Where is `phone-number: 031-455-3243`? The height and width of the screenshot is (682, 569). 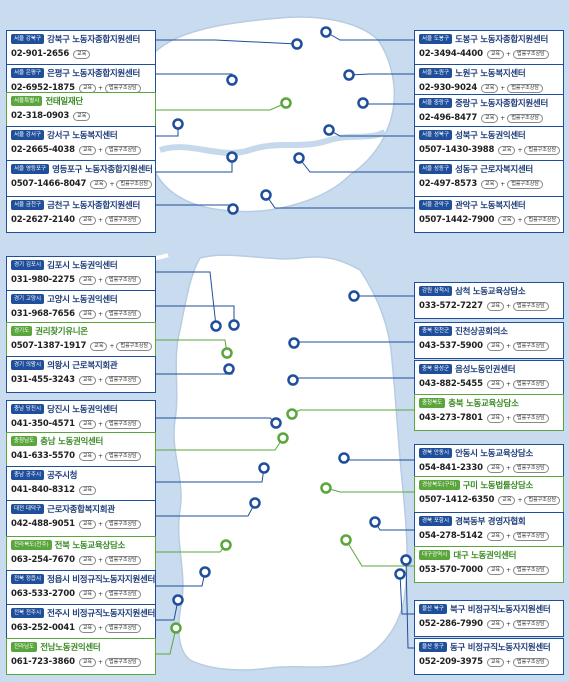 phone-number: 031-455-3243 is located at coordinates (43, 380).